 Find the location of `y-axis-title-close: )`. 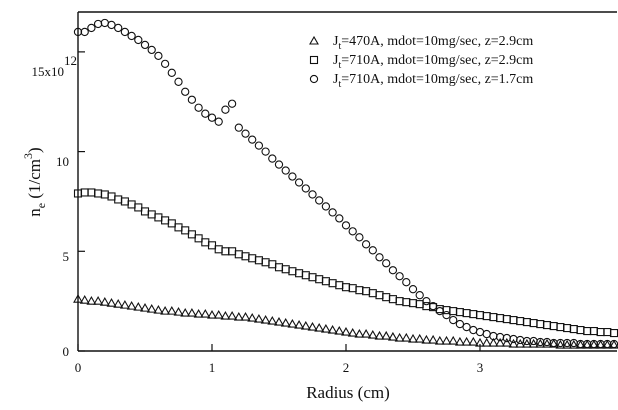

y-axis-title-close: ) is located at coordinates (34, 150).